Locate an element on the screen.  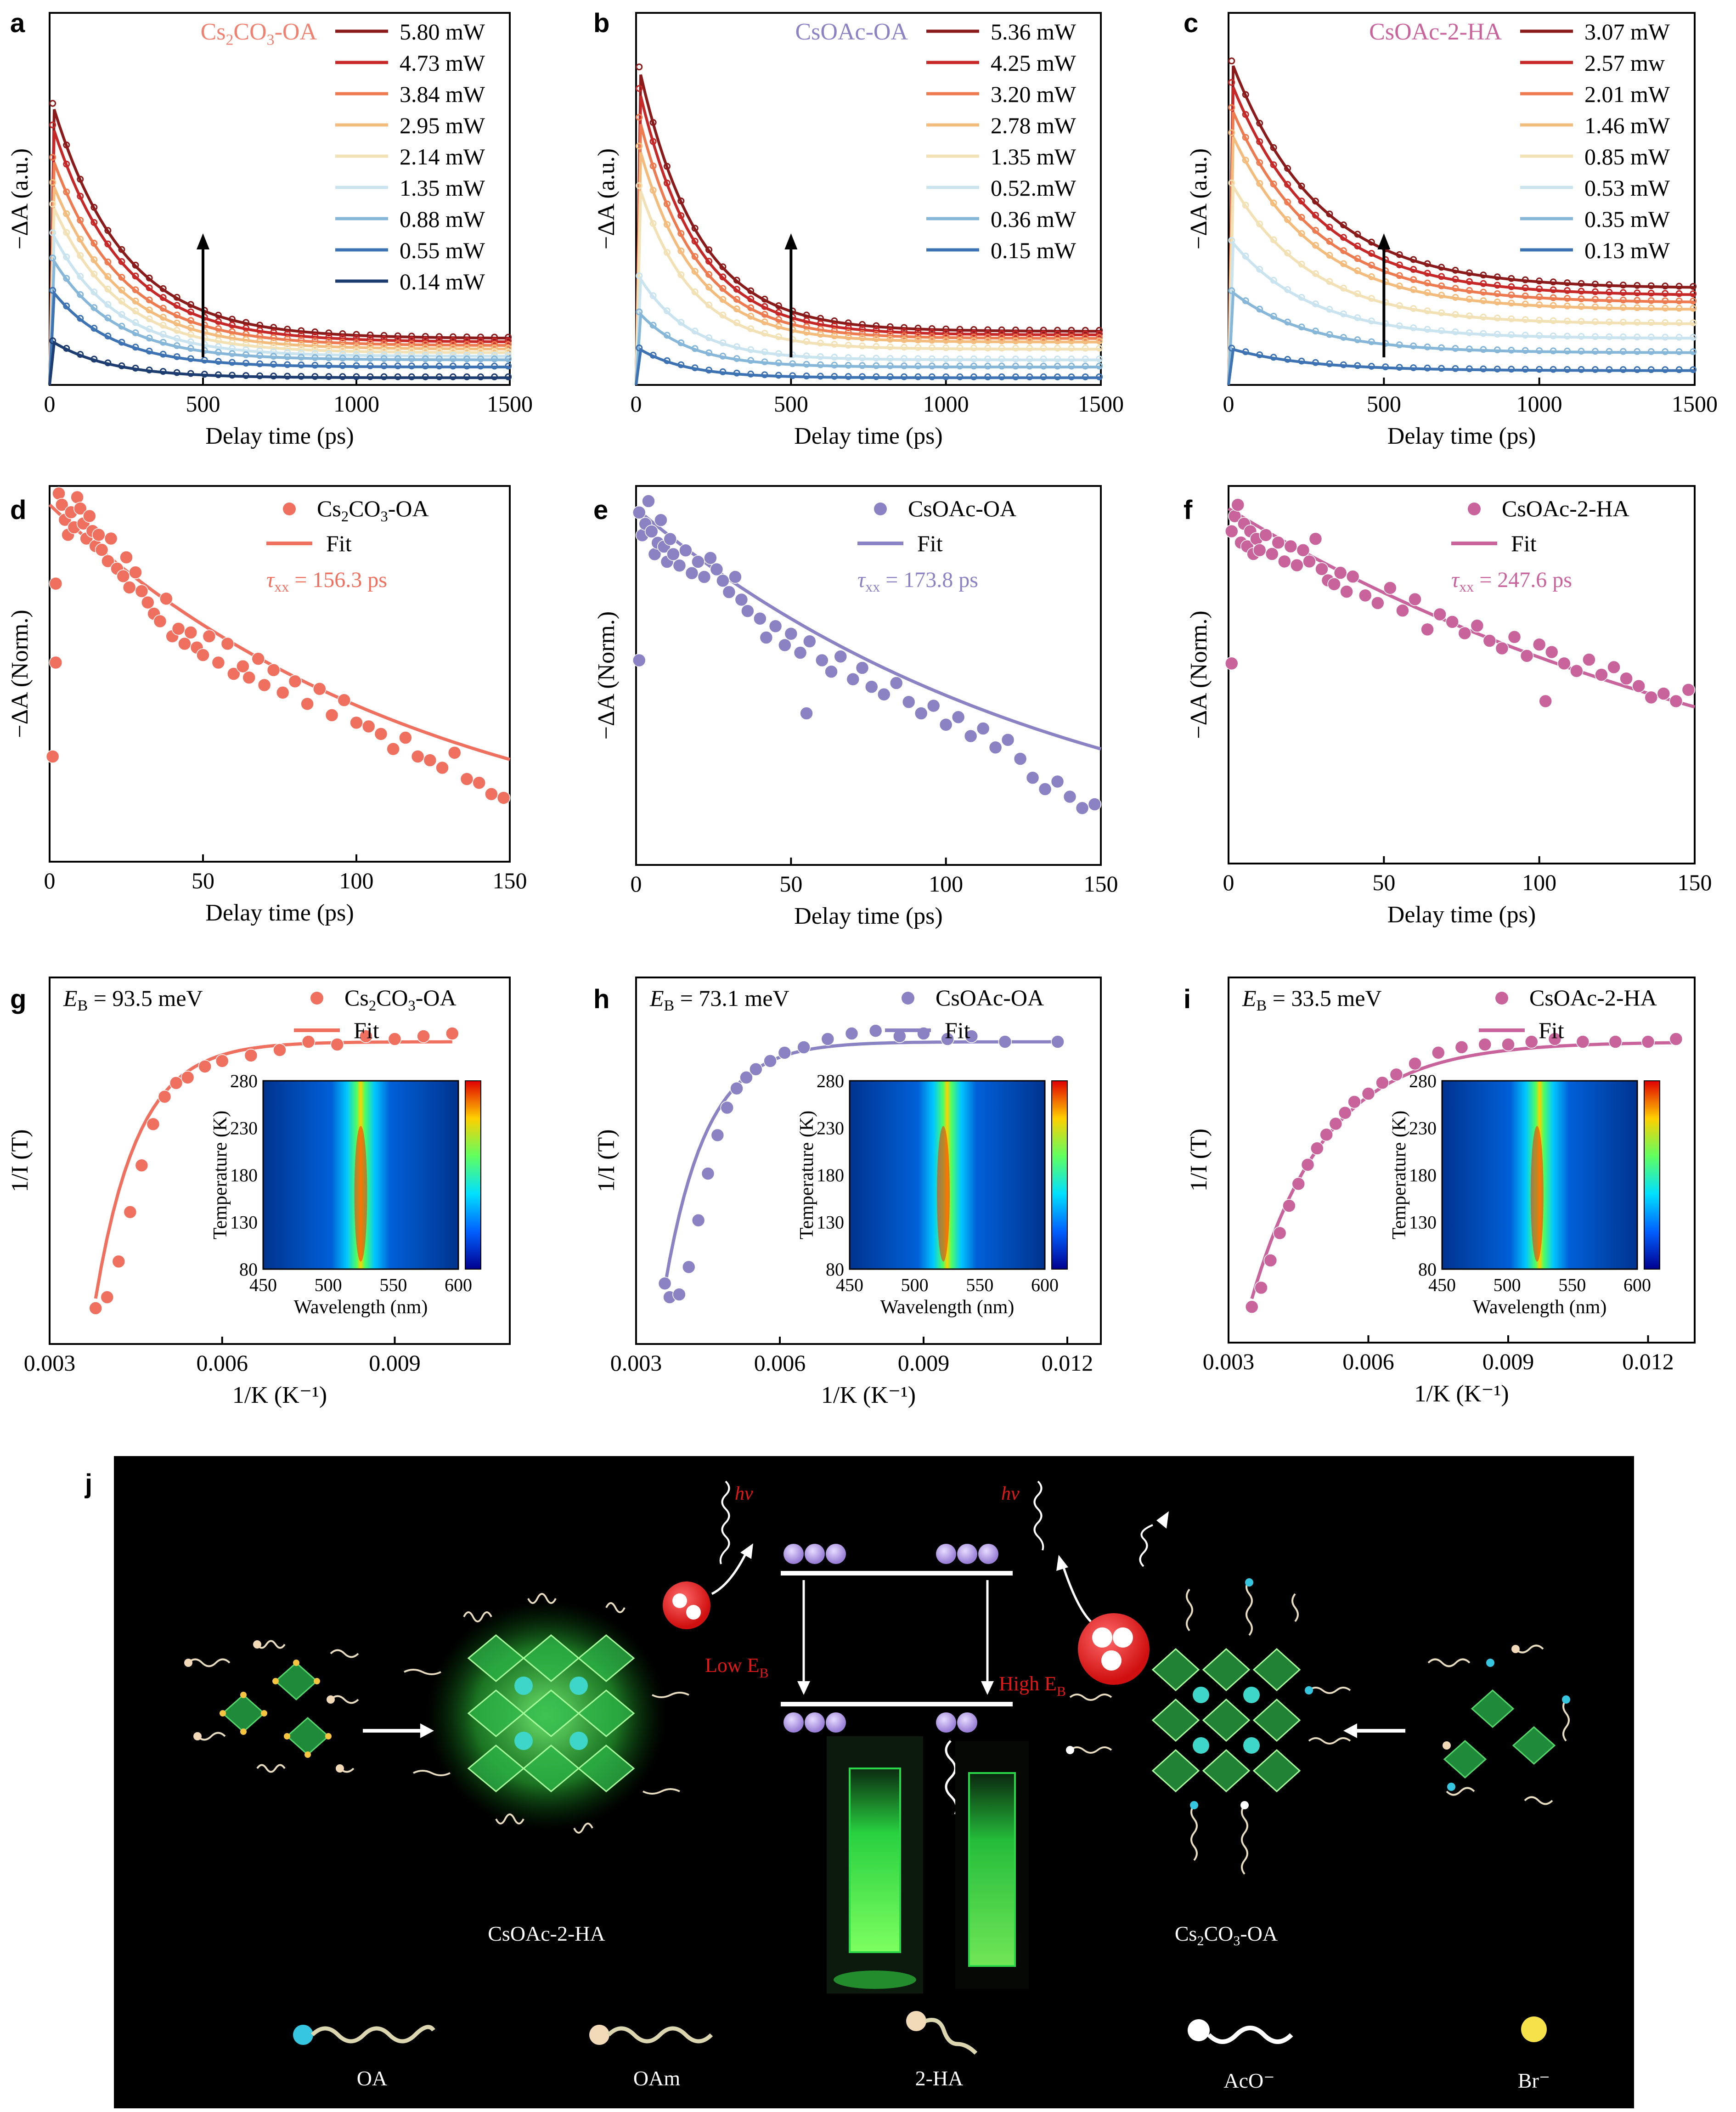
panel-letter-c: c is located at coordinates (1191, 23).